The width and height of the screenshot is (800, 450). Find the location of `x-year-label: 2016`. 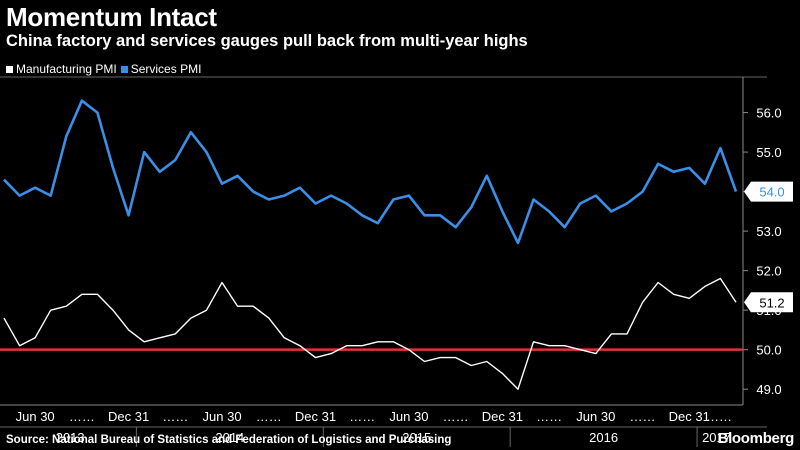

x-year-label: 2016 is located at coordinates (603, 437).